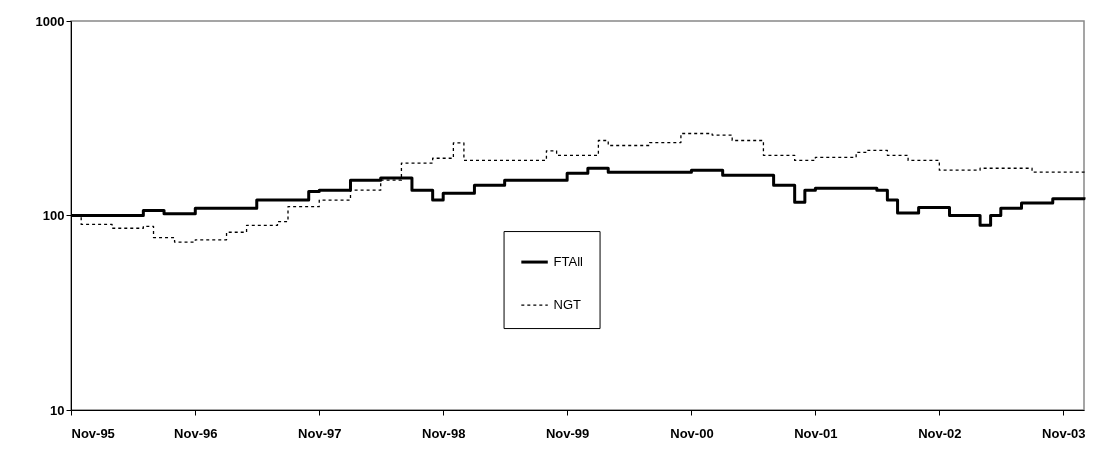 This screenshot has height=450, width=1095. What do you see at coordinates (196, 433) in the screenshot?
I see `x-tick-label: Nov-96` at bounding box center [196, 433].